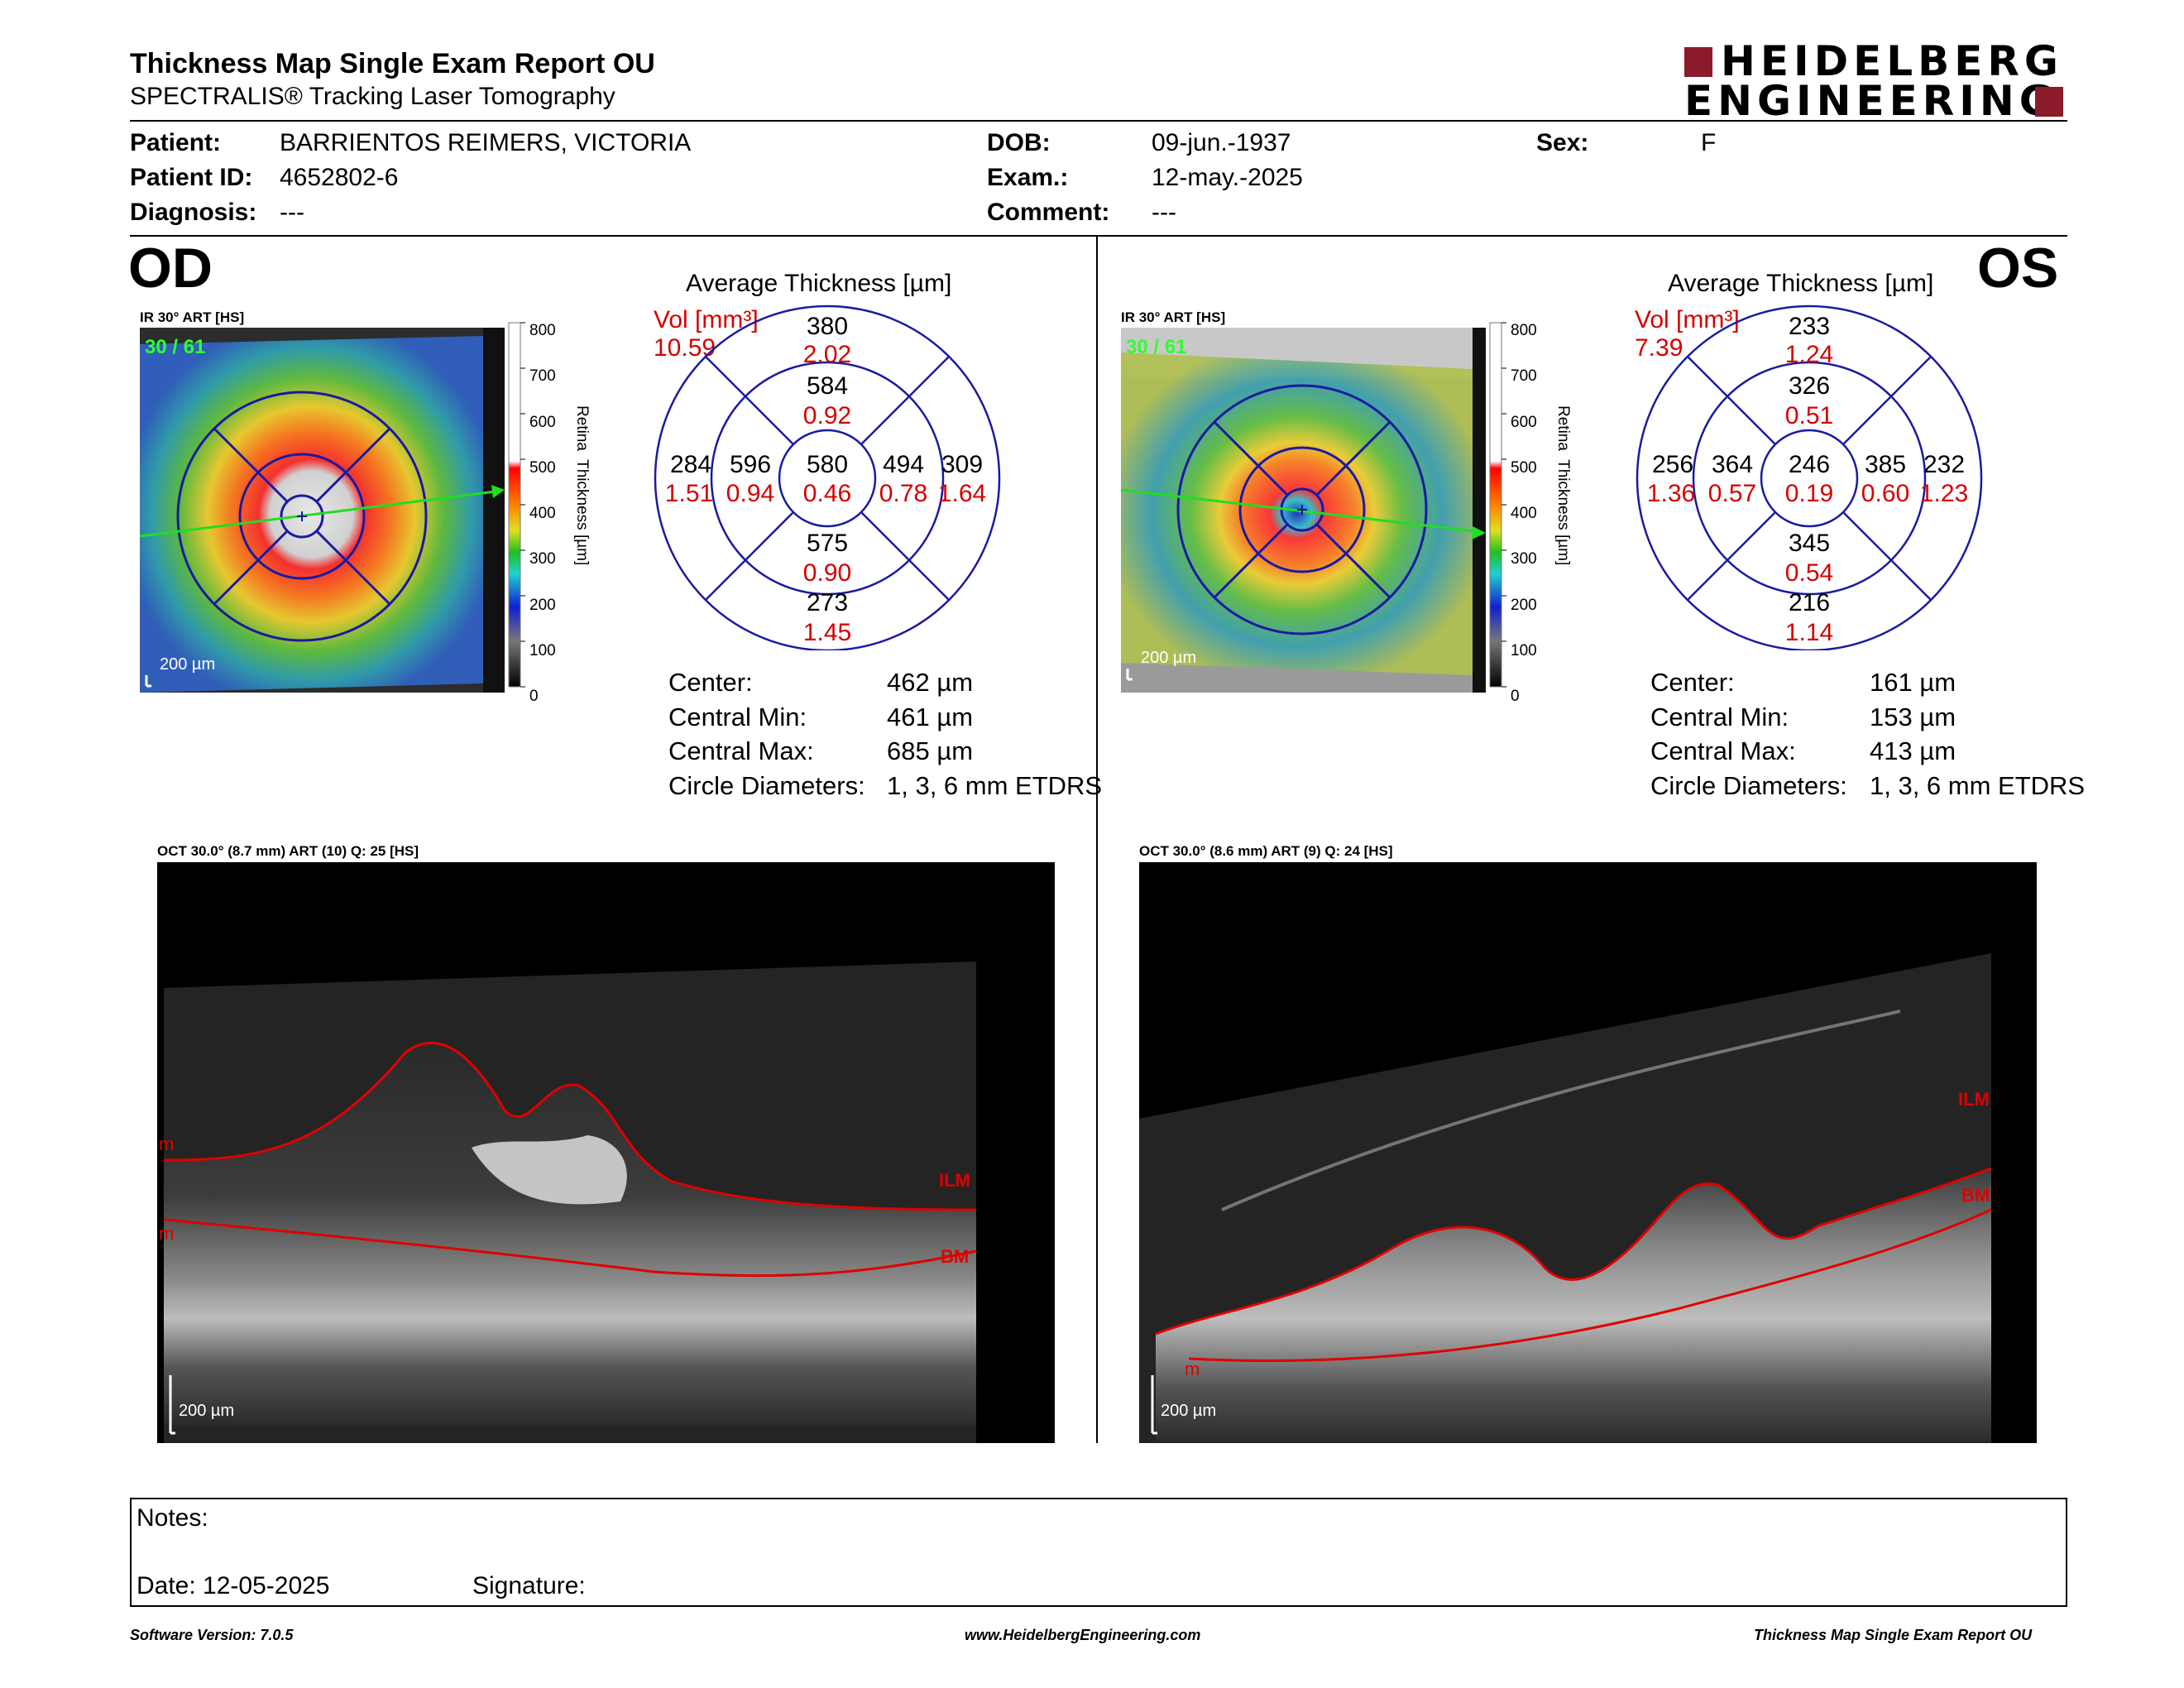 The width and height of the screenshot is (2184, 1688). I want to click on os-inner-right-volume: 0.60, so click(1885, 493).